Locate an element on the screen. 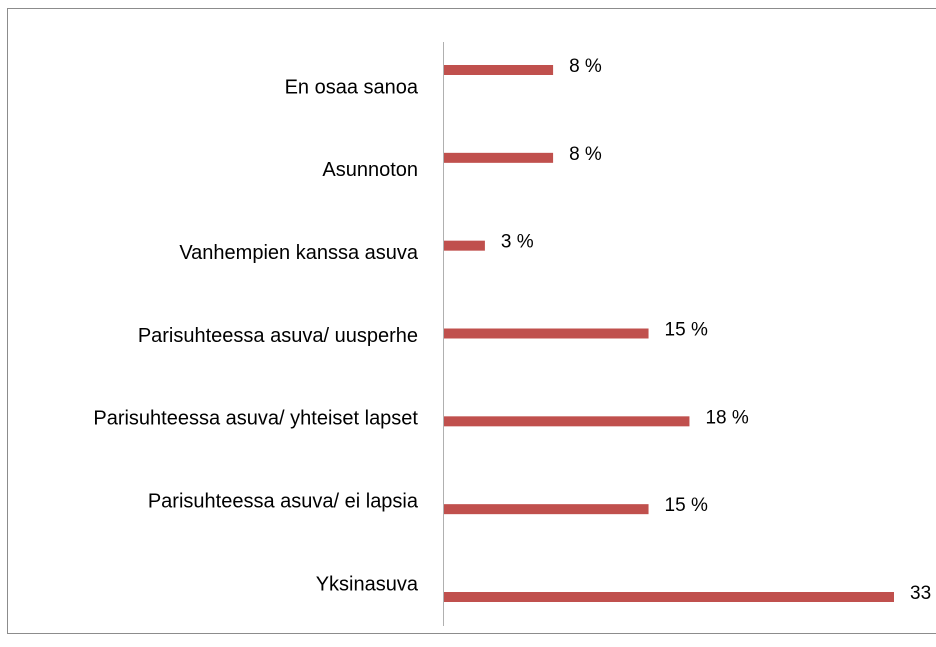 This screenshot has height=647, width=936. category-label: Parisuhteessa asuva/ ei lapsia is located at coordinates (283, 501).